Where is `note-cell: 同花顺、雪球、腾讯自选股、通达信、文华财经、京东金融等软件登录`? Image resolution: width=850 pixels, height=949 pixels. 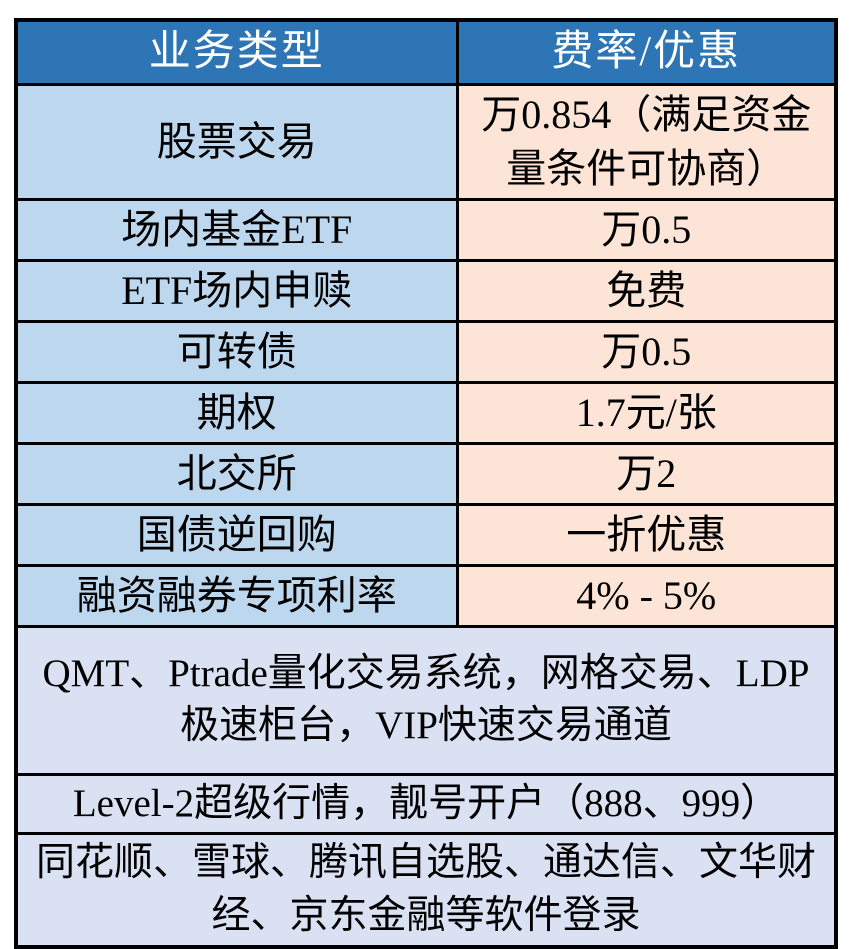 note-cell: 同花顺、雪球、腾讯自选股、通达信、文华财经、京东金融等软件登录 is located at coordinates (426, 890).